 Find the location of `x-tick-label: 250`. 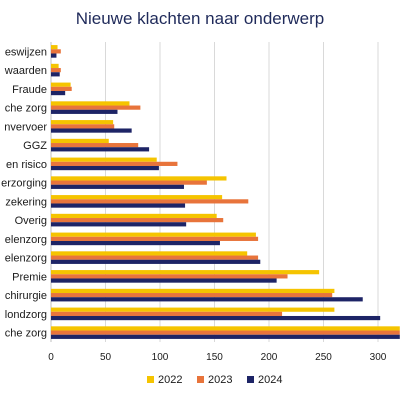

x-tick-label: 250 is located at coordinates (323, 357).